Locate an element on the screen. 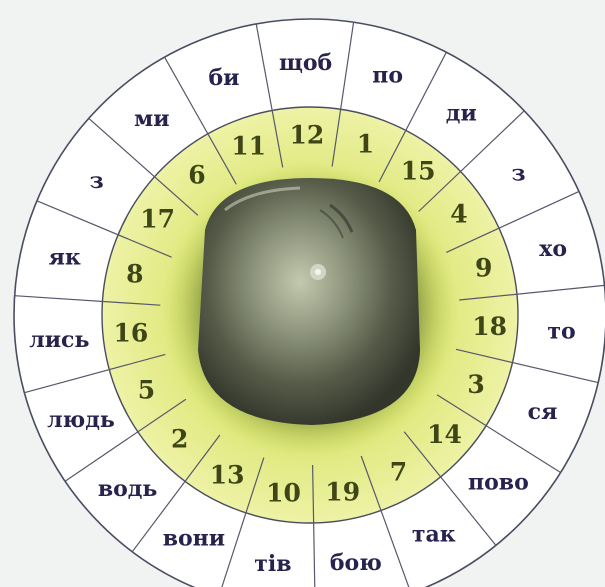  segment-syllable: лись is located at coordinates (59, 340).